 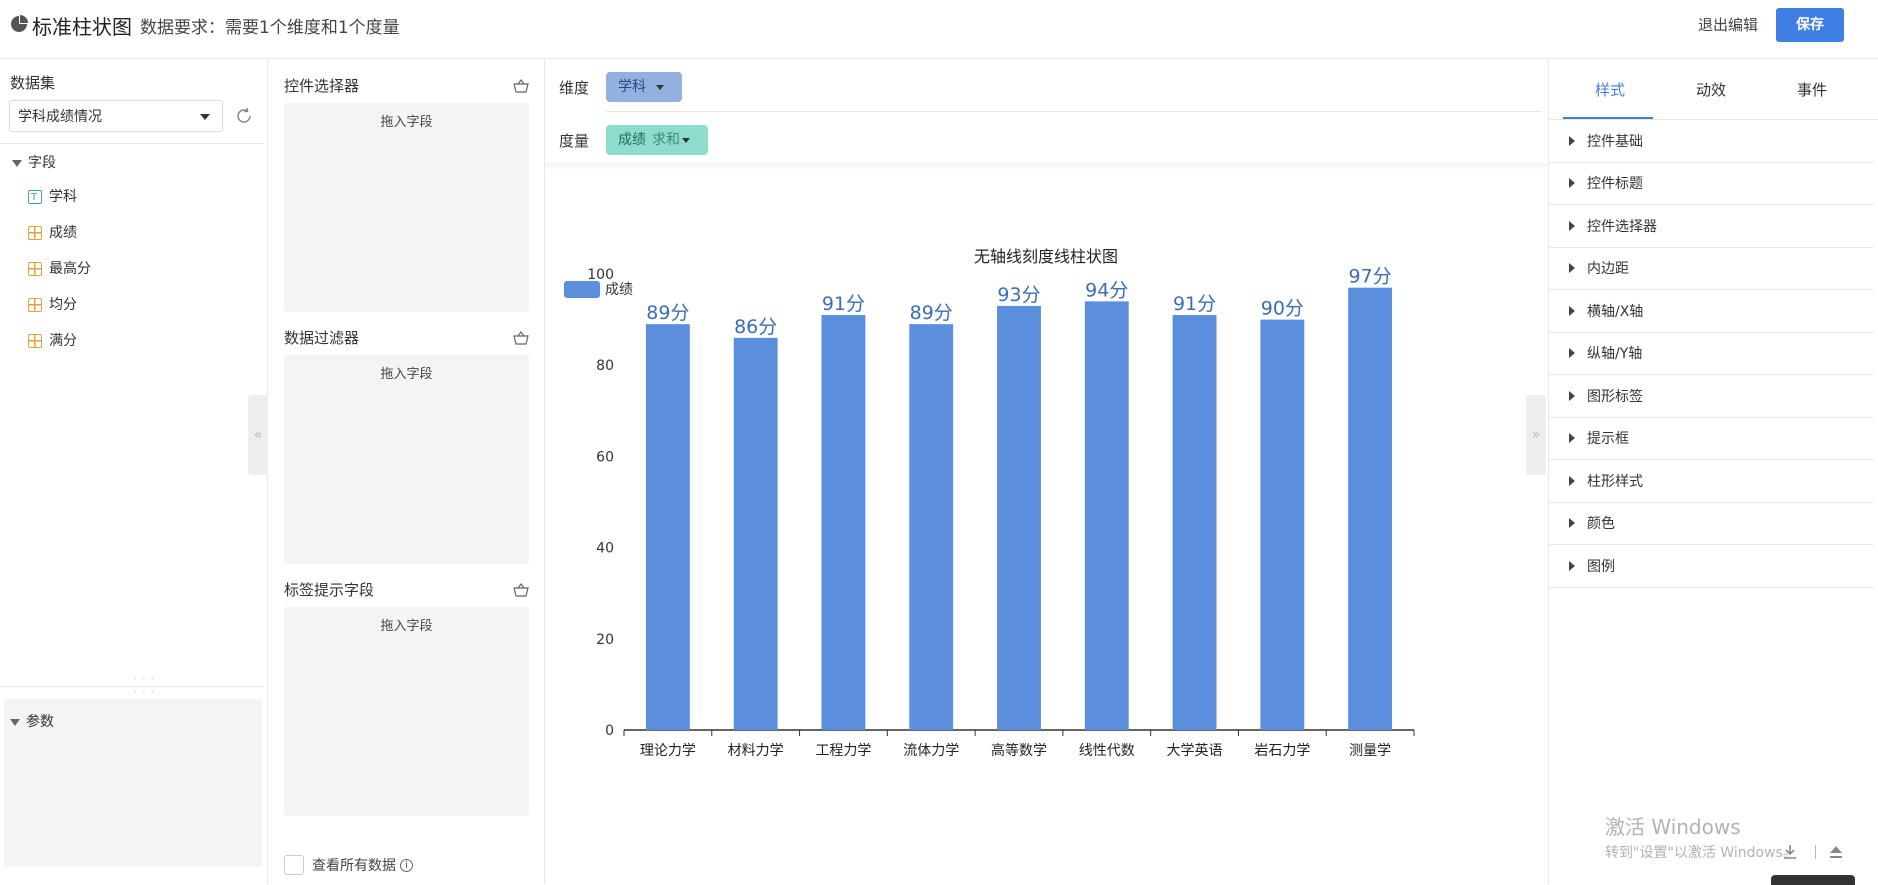 What do you see at coordinates (406, 865) in the screenshot?
I see `info-icon: i` at bounding box center [406, 865].